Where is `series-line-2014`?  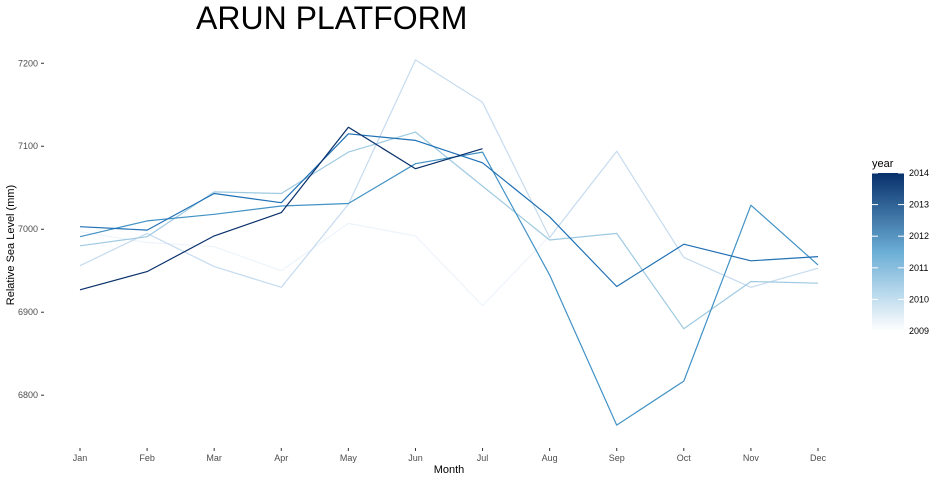 series-line-2014 is located at coordinates (281, 208).